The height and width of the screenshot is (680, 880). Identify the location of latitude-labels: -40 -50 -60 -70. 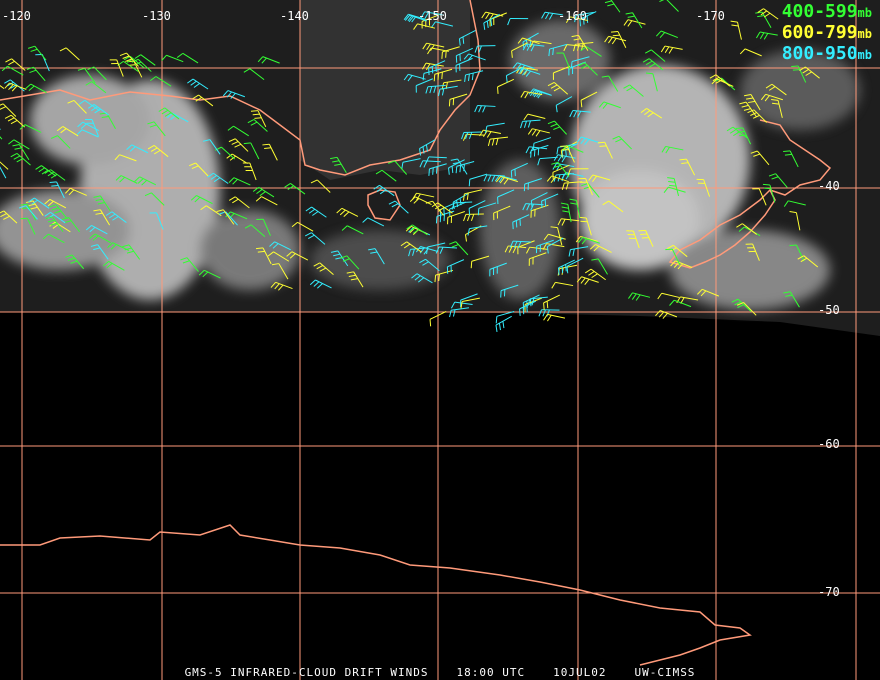
(829, 389).